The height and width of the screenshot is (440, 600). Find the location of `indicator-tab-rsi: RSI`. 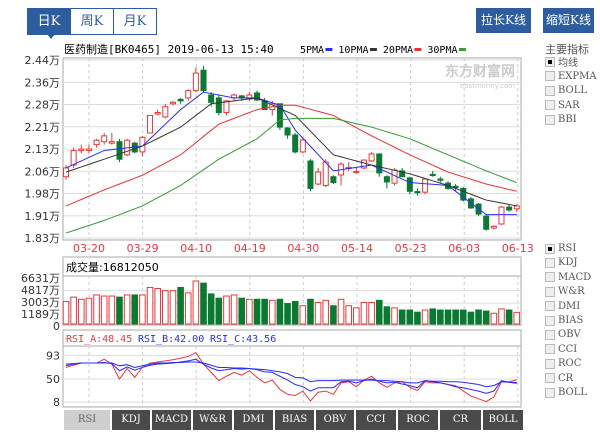

indicator-tab-rsi: RSI is located at coordinates (87, 420).